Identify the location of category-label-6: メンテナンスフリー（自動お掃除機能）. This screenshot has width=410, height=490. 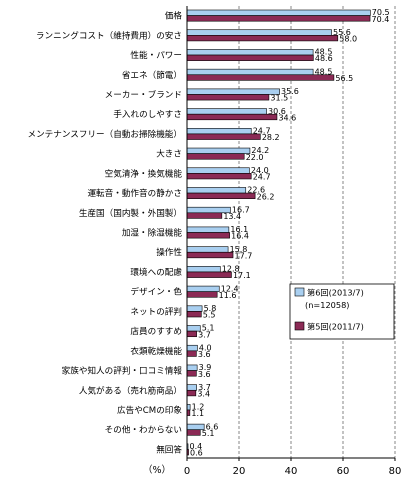
(104, 134).